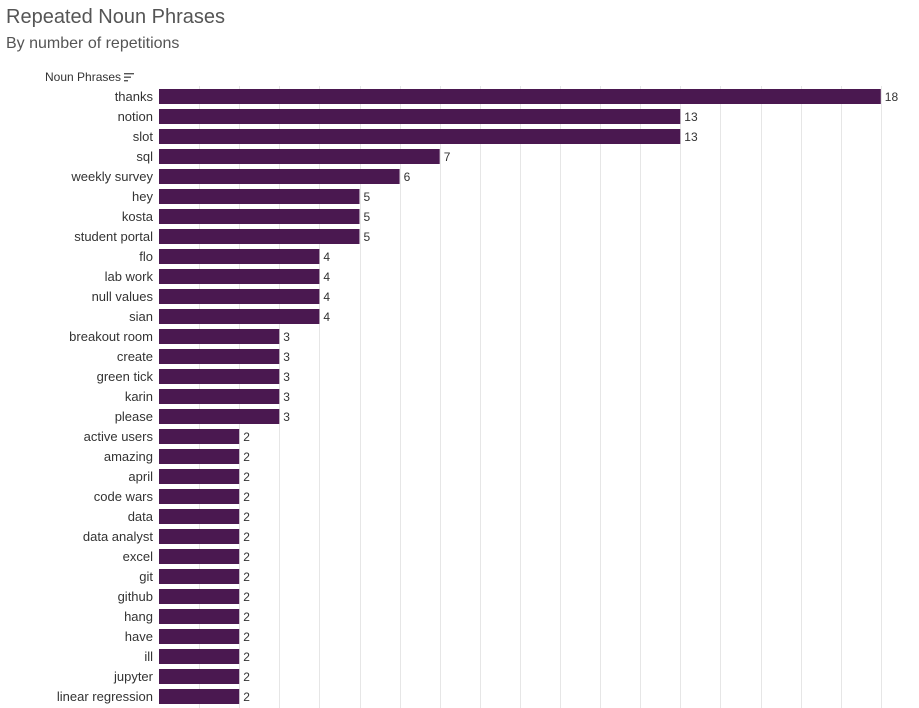  Describe the element at coordinates (146, 576) in the screenshot. I see `category-label: git` at that location.